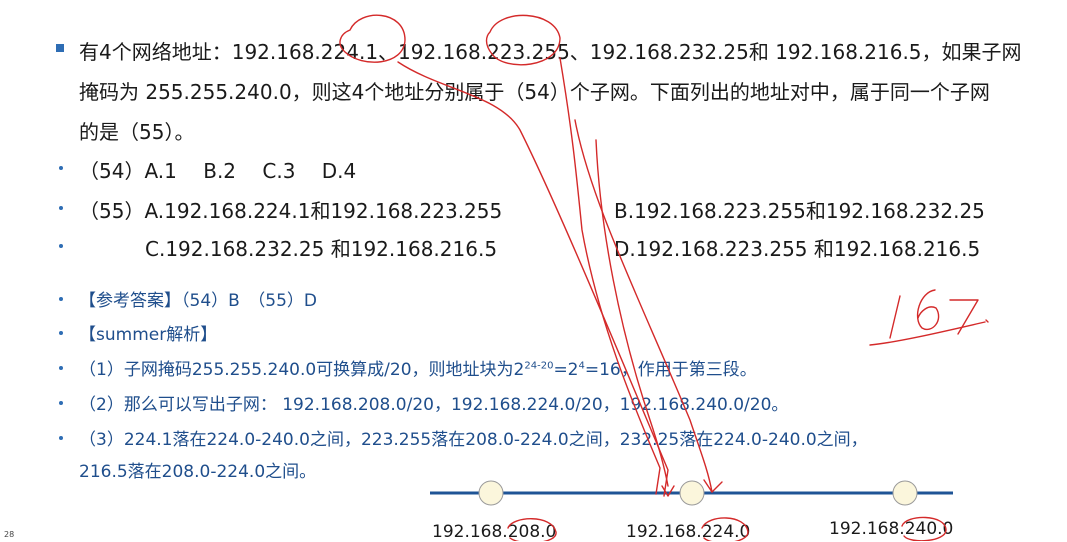  I want to click on ink-stroke-216-down, so click(632, 313).